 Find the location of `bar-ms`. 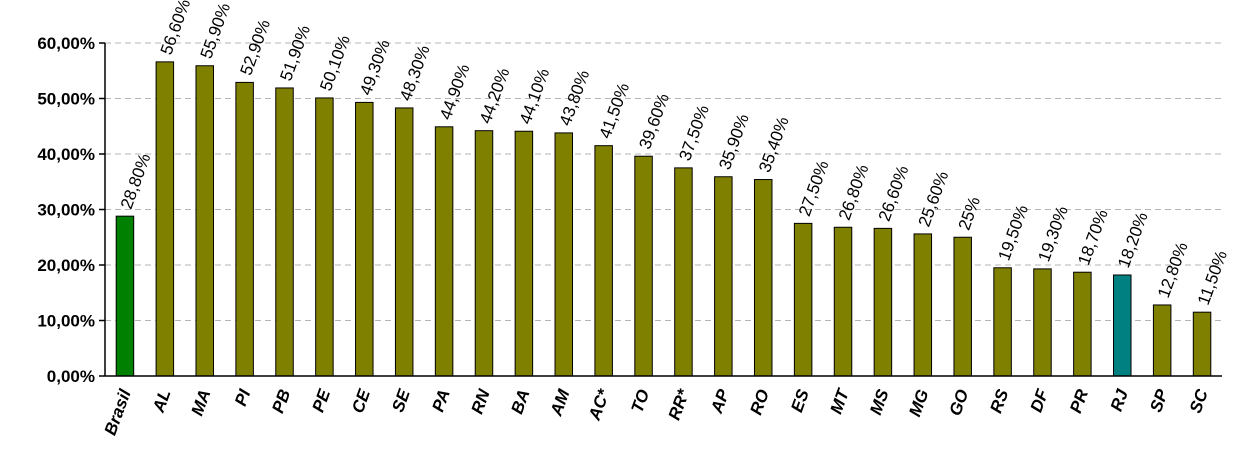

bar-ms is located at coordinates (883, 302).